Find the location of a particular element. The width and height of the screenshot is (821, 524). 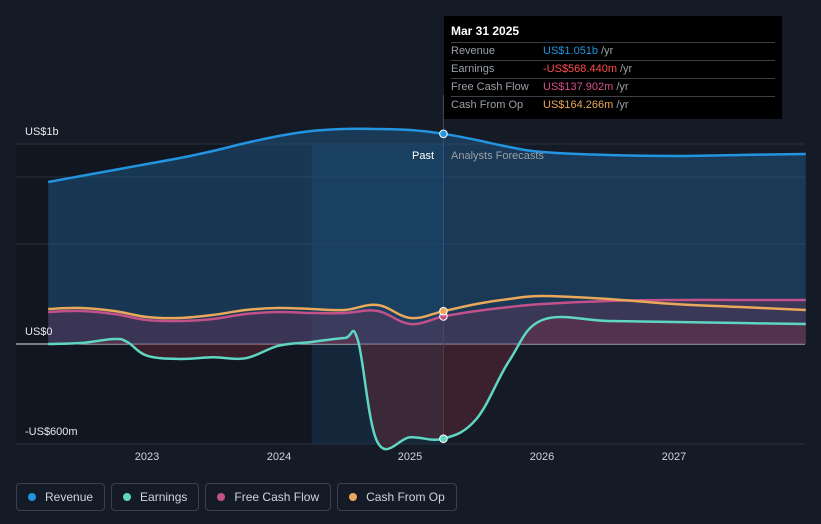

y-tick-label-bottom: -US$600m is located at coordinates (51, 432).